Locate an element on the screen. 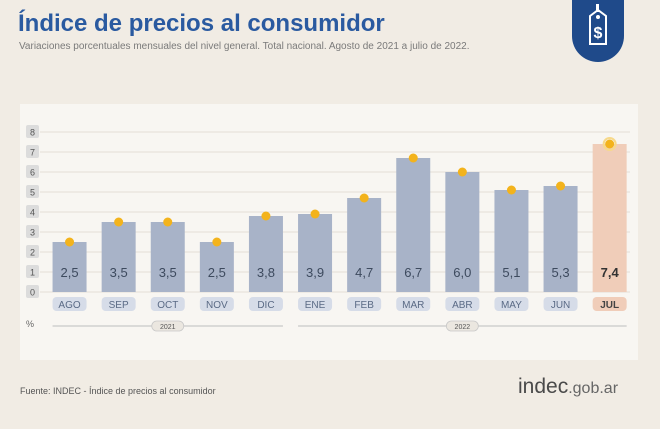 This screenshot has height=429, width=660. value-label: 3,9 is located at coordinates (315, 272).